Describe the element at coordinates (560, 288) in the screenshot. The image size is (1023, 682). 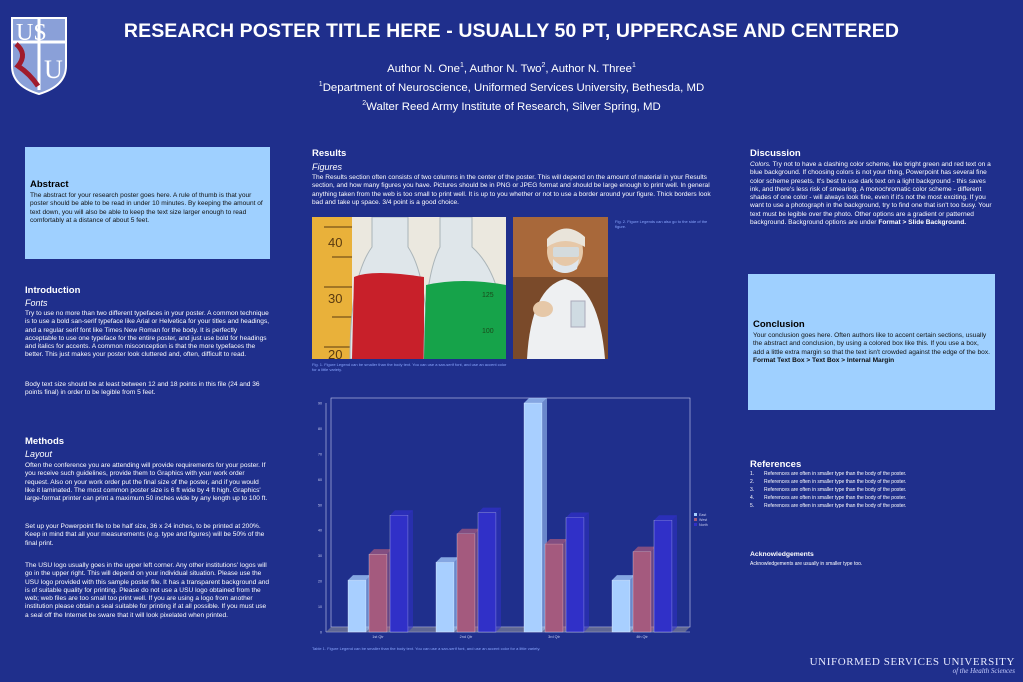
I see `figure-2-scientist` at that location.